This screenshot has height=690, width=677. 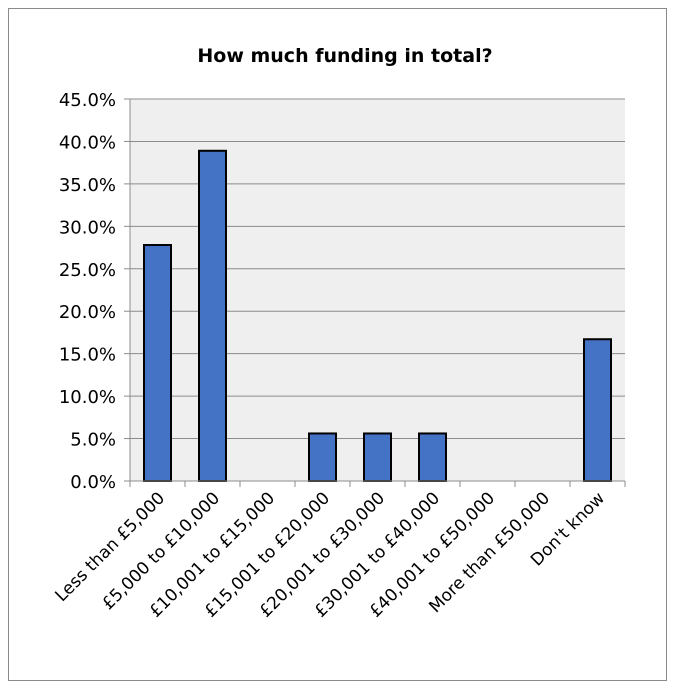 I want to click on y-tick-label: 20.0%, so click(x=87, y=312).